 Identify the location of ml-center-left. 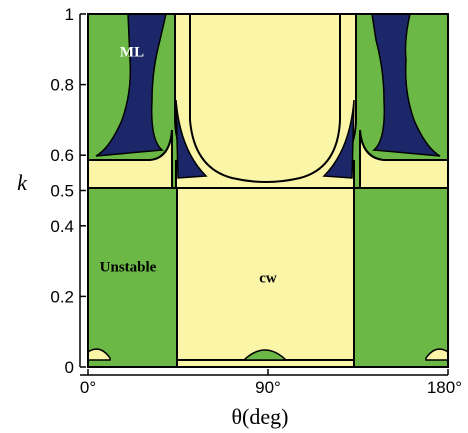
(191, 139).